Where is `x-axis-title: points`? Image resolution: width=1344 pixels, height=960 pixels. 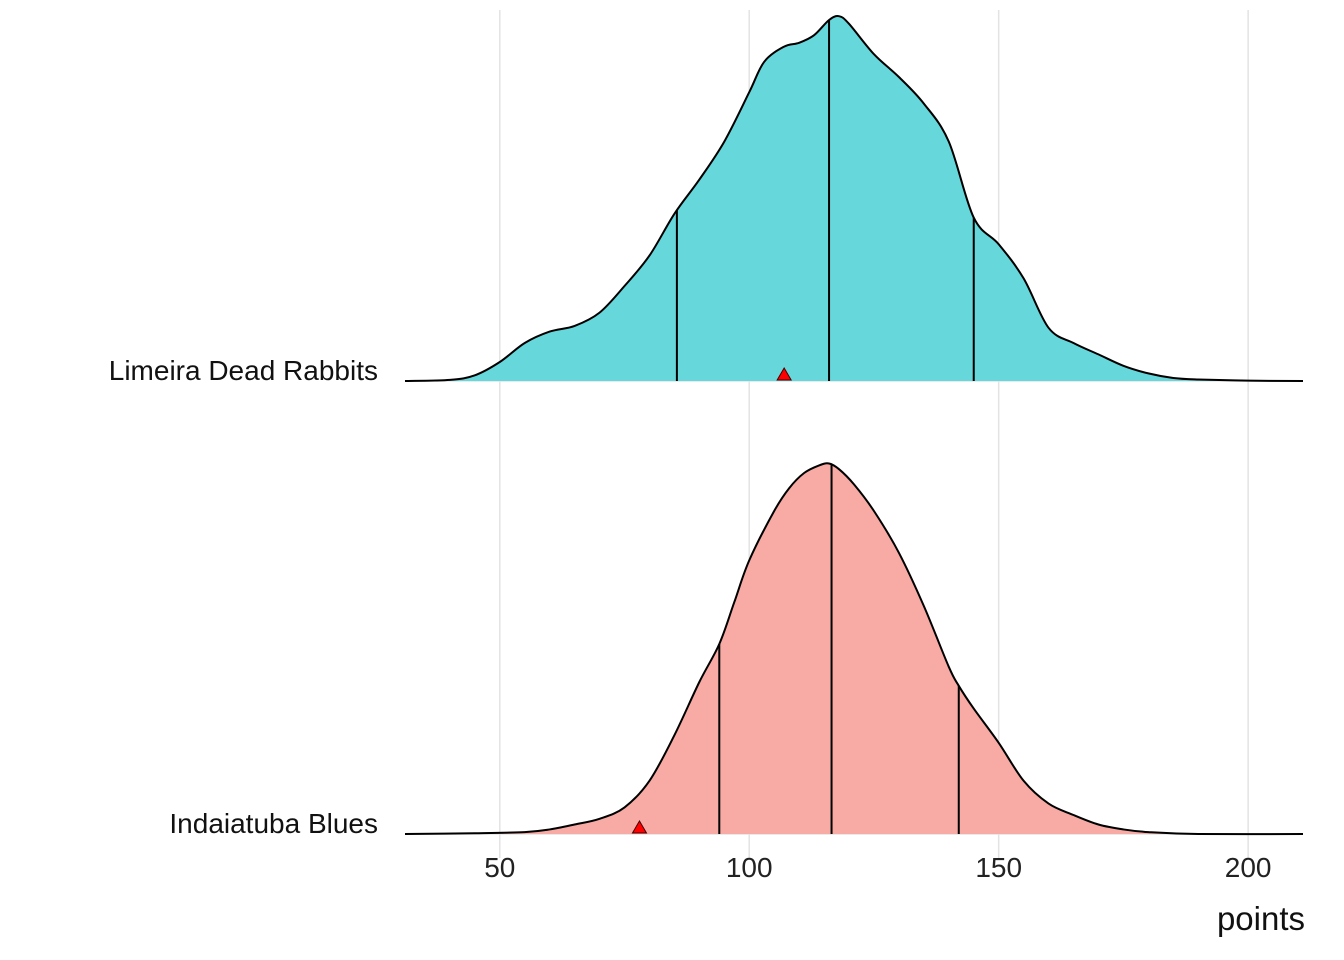
x-axis-title: points is located at coordinates (1261, 918).